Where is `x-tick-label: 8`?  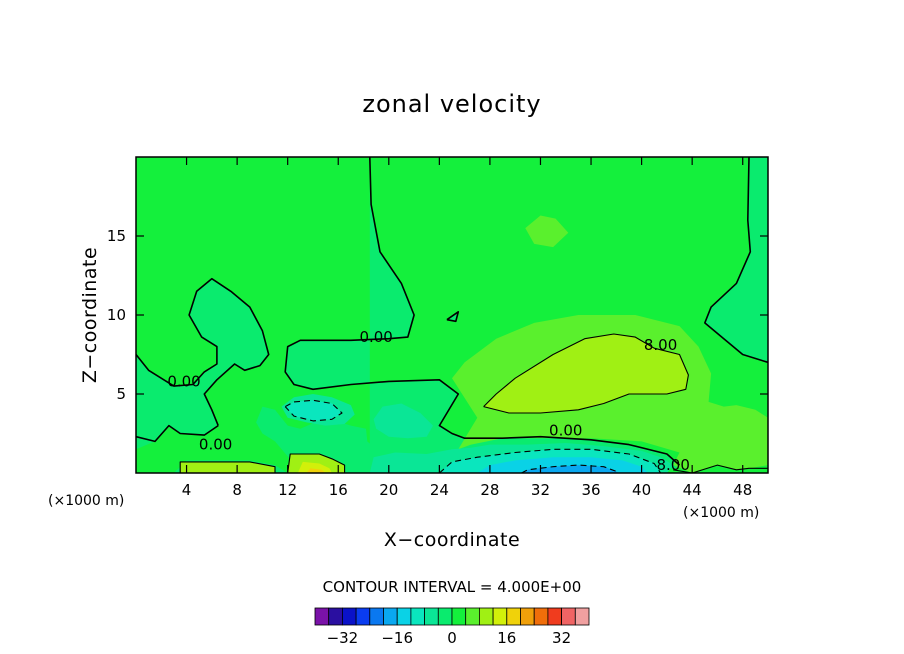 x-tick-label: 8 is located at coordinates (237, 490).